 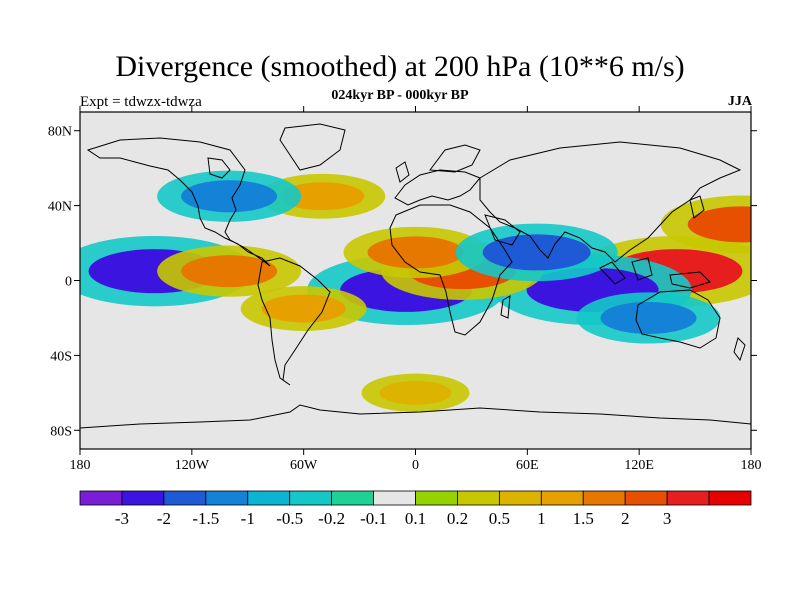 I want to click on lat-tick-label: 80S, so click(x=61, y=431).